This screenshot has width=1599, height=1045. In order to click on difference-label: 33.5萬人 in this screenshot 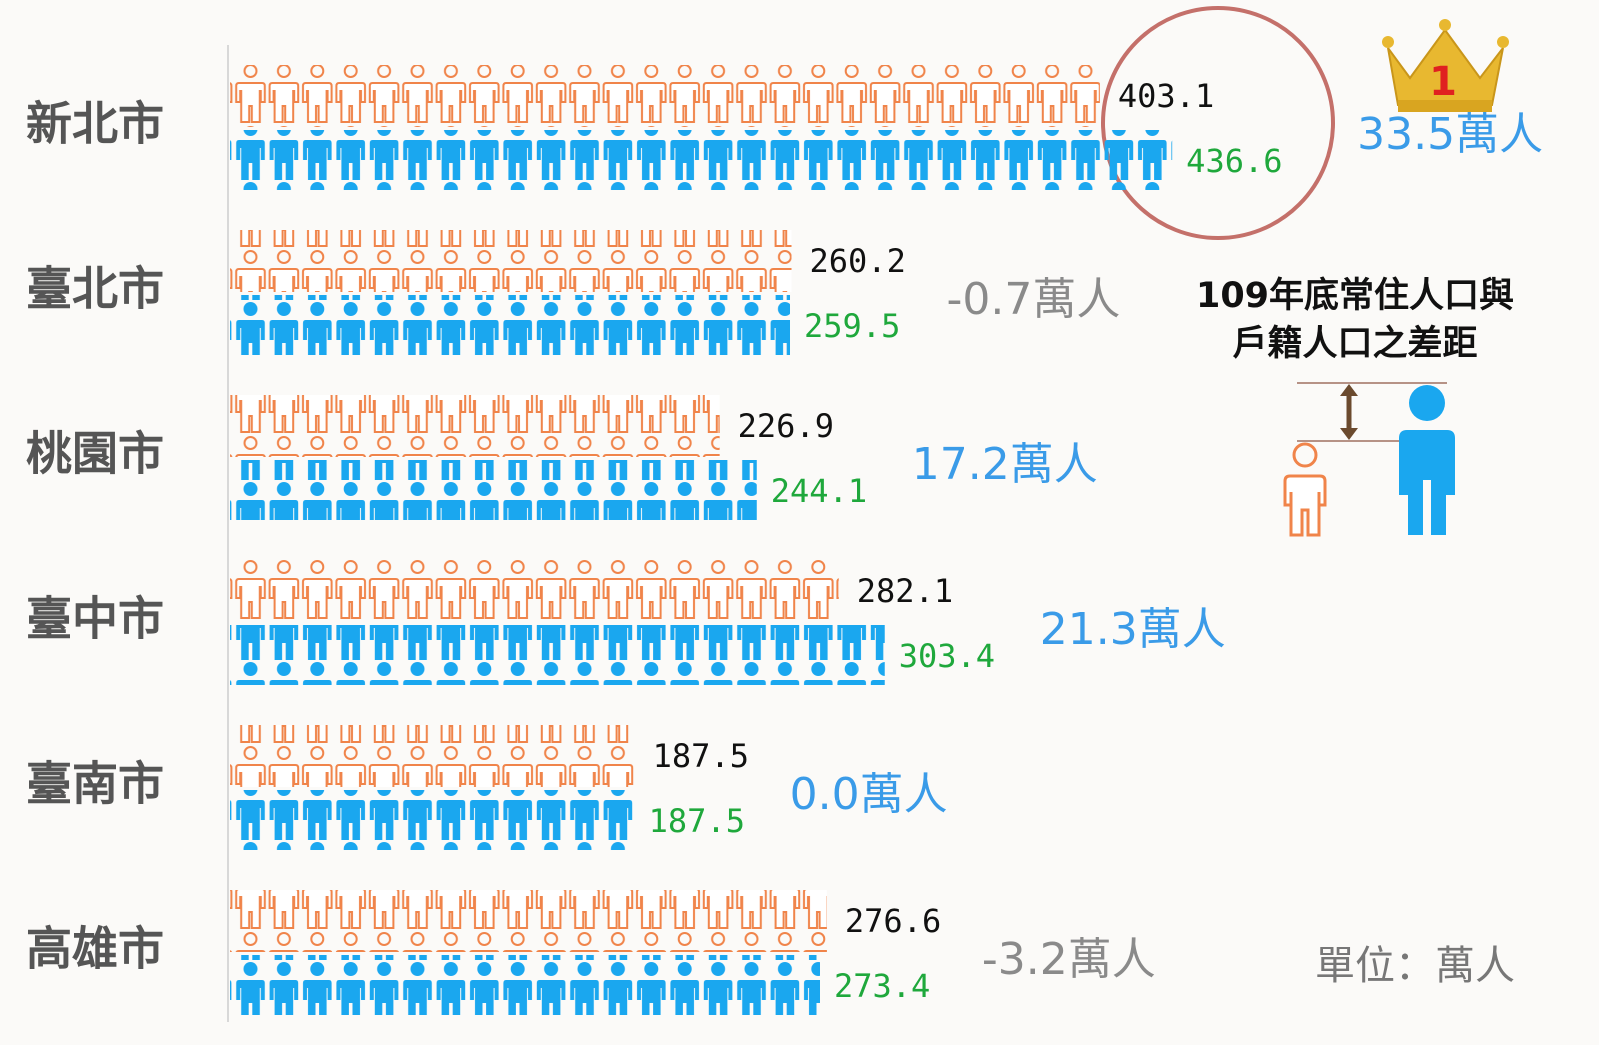, I will do `click(1450, 134)`.